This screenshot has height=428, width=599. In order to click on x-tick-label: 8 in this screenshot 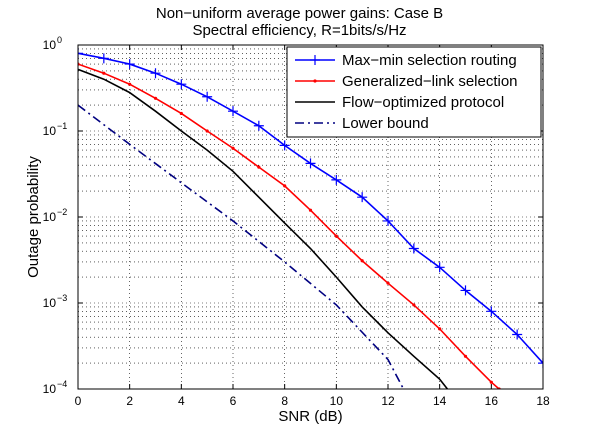, I will do `click(284, 401)`.